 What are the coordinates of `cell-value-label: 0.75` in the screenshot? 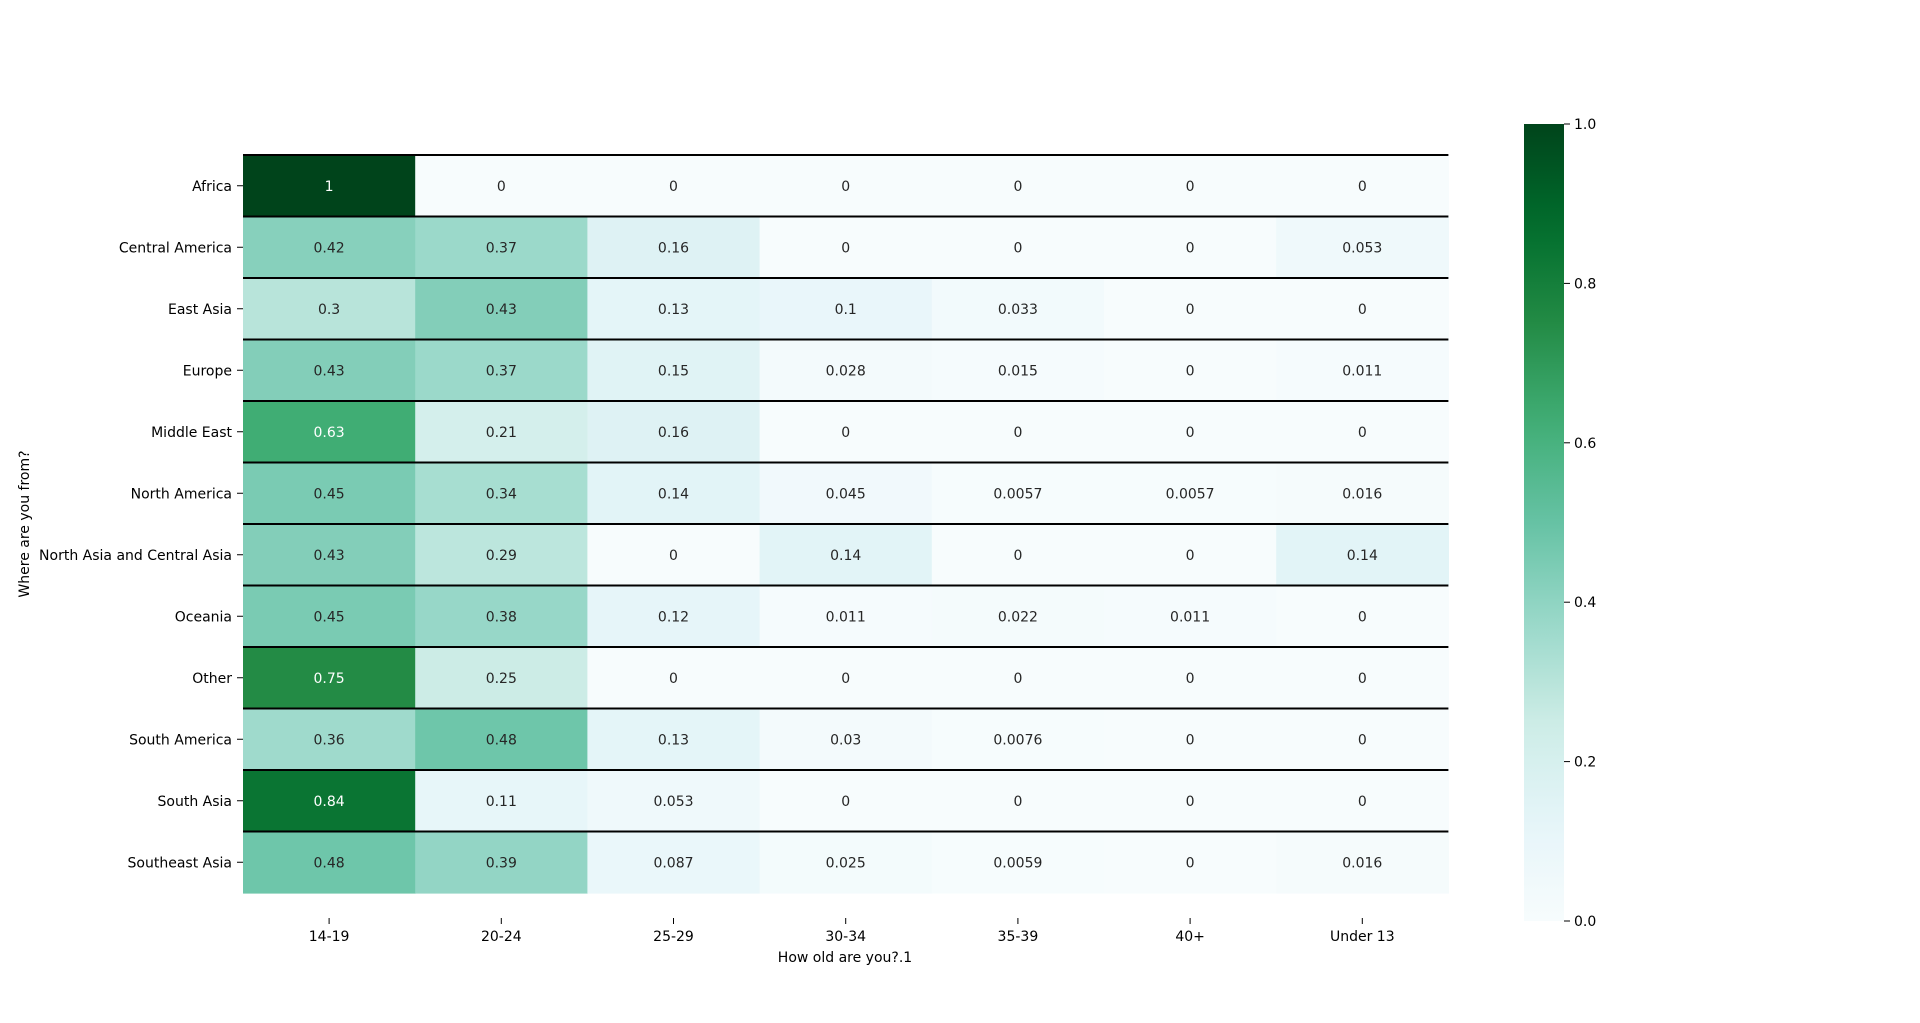 It's located at (329, 679).